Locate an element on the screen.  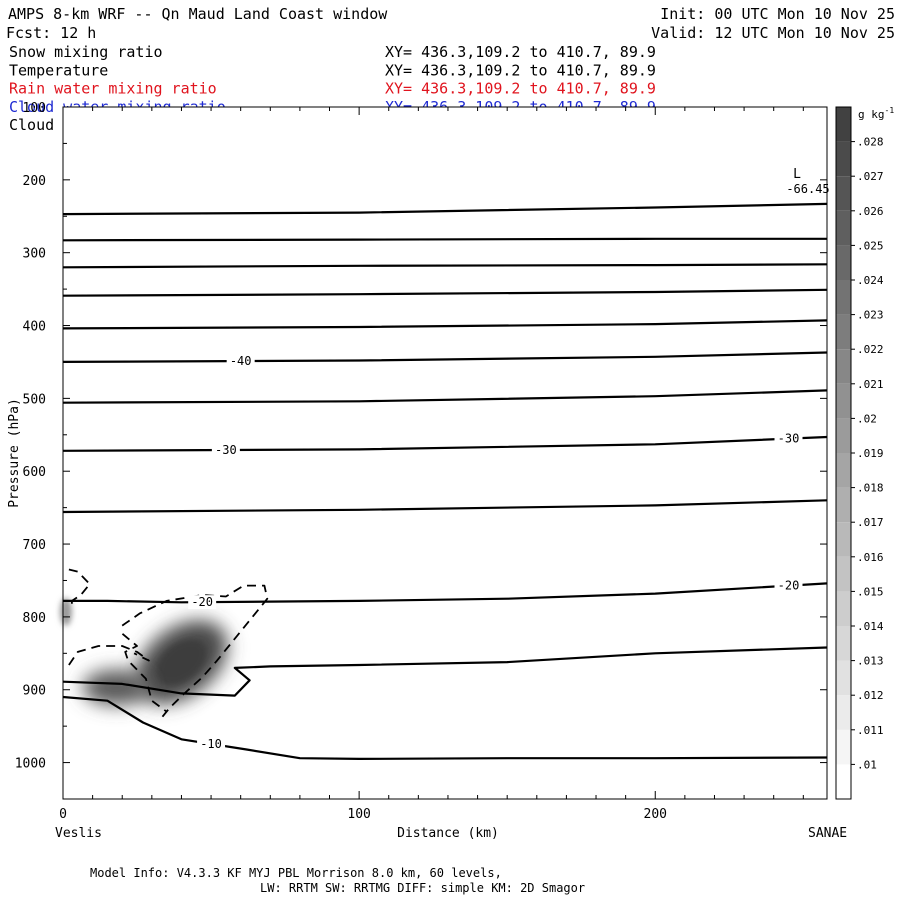
y-tick-label: 700 is located at coordinates (34, 545).